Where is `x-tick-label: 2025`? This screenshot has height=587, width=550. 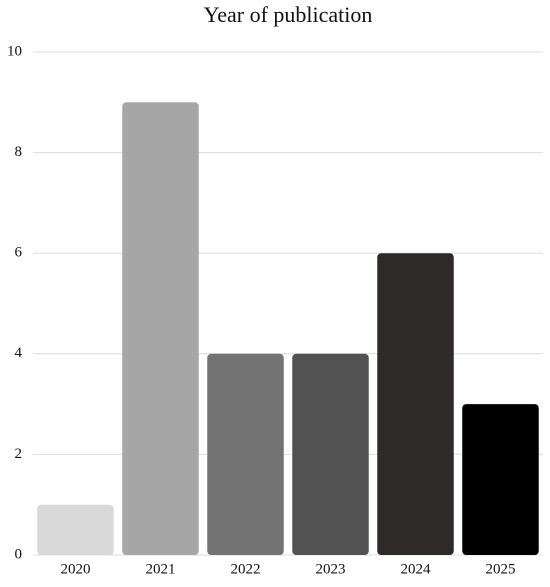
x-tick-label: 2025 is located at coordinates (501, 569).